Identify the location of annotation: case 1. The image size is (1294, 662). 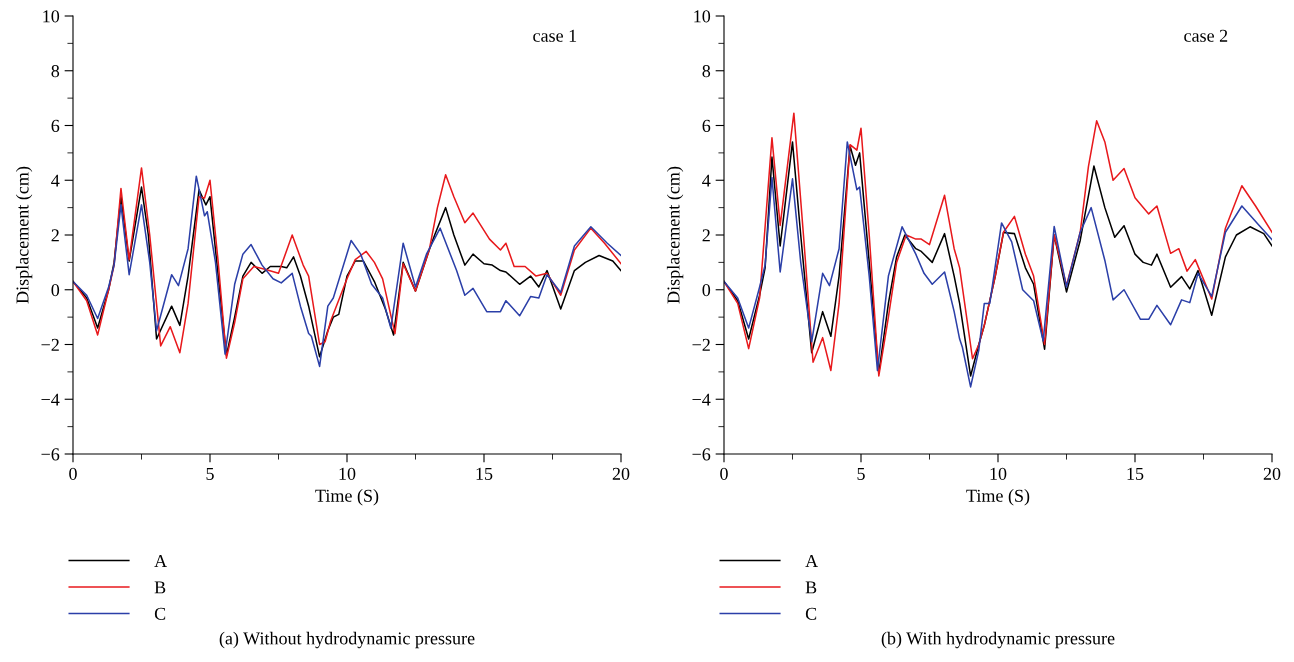
(555, 35).